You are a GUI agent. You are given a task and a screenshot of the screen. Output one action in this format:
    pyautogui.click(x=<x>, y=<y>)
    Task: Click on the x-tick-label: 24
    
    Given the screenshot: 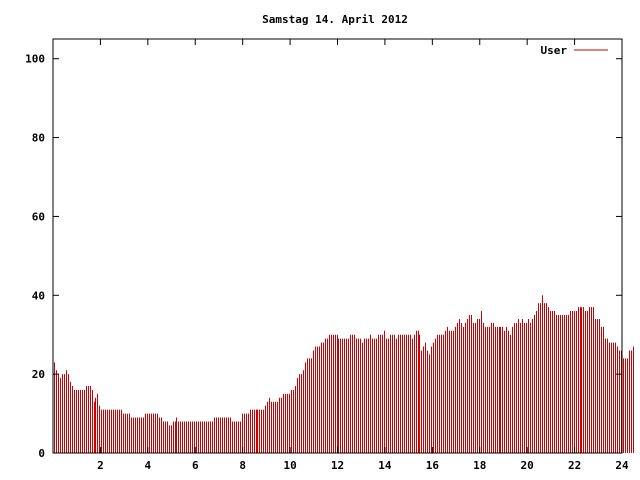 What is the action you would take?
    pyautogui.click(x=622, y=465)
    